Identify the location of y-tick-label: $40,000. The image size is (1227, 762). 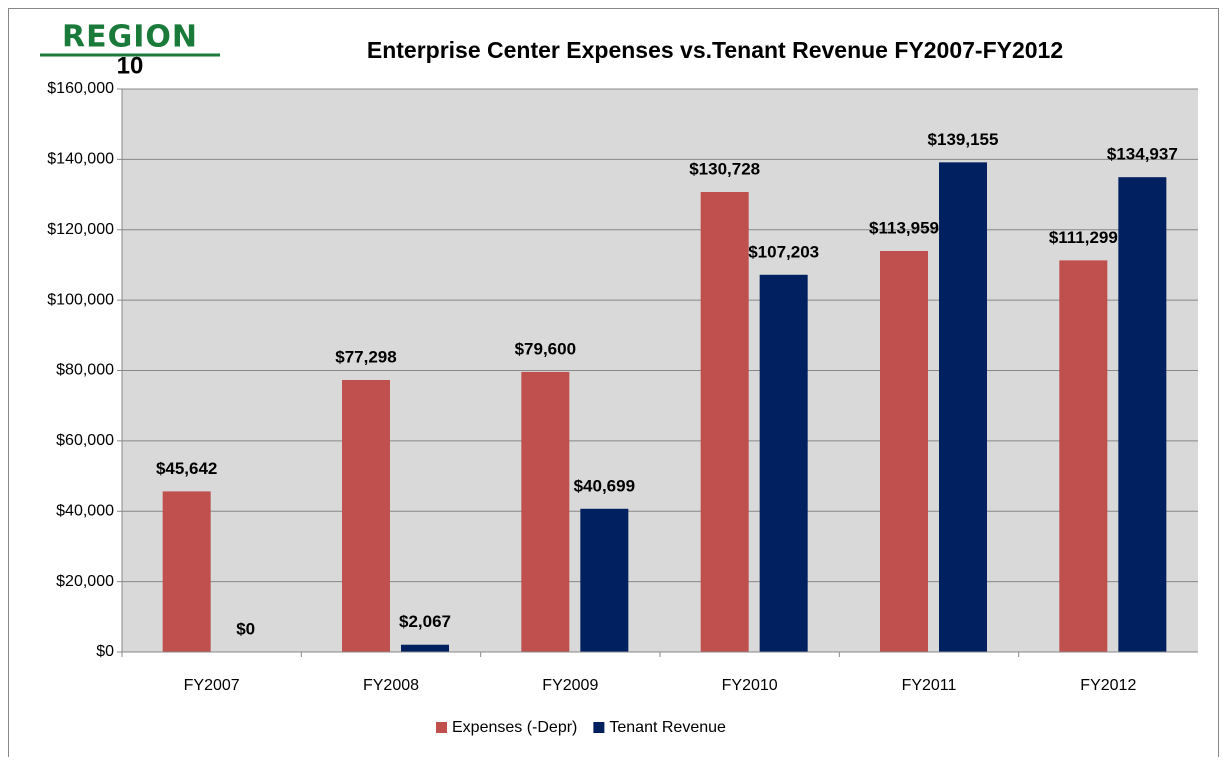
(85, 510).